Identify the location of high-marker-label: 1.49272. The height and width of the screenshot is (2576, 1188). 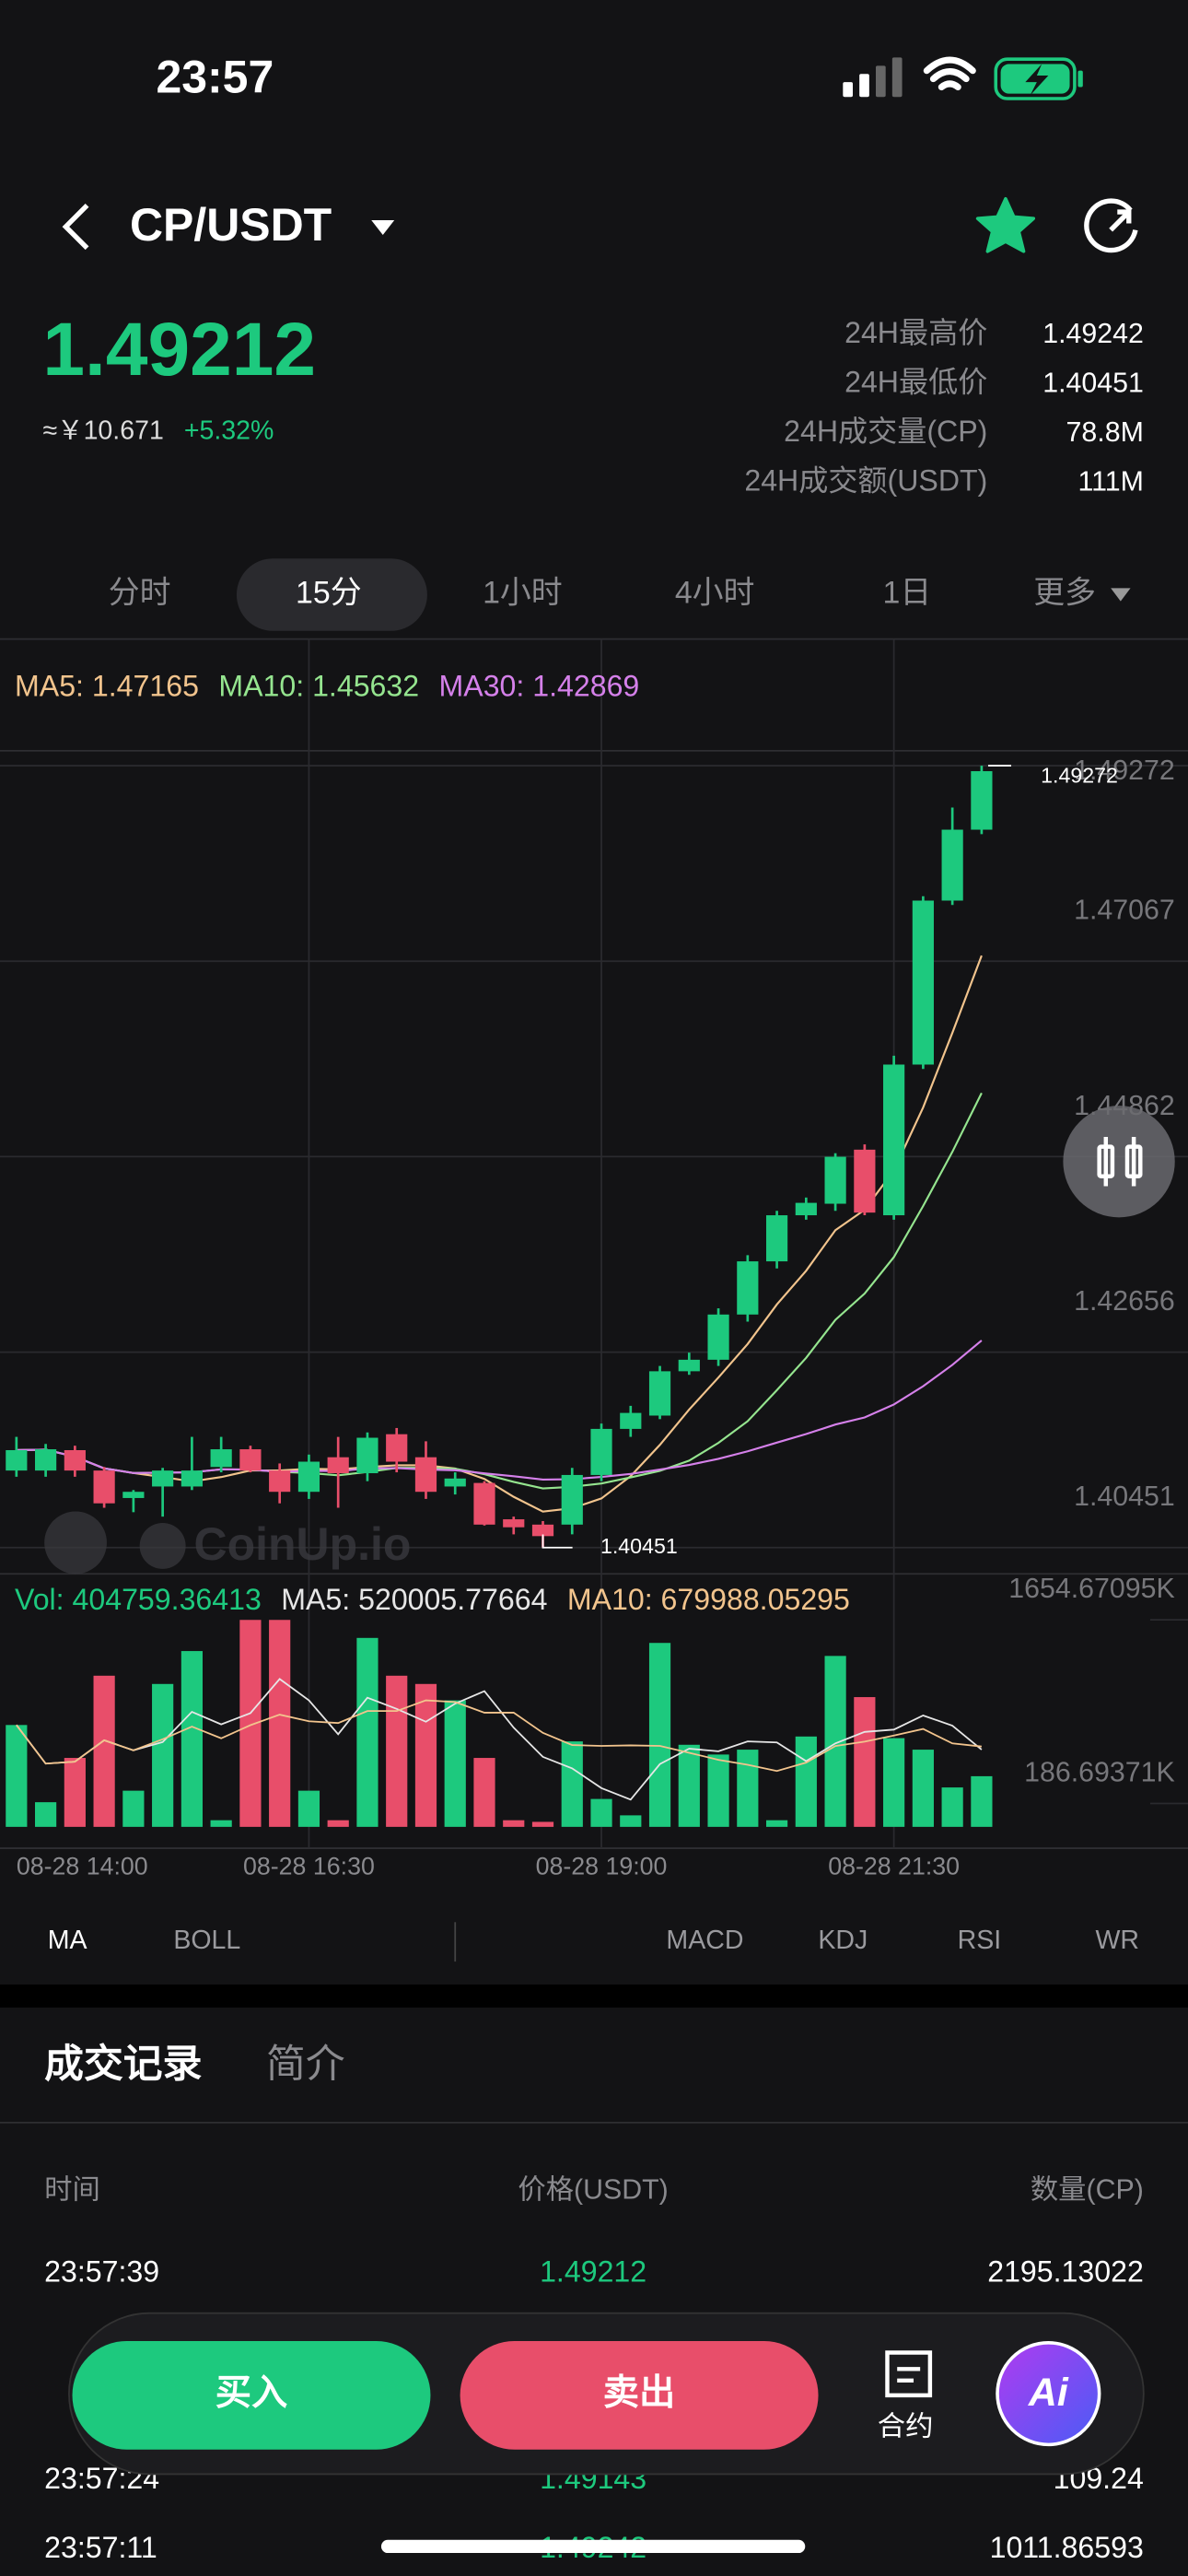
(1079, 776).